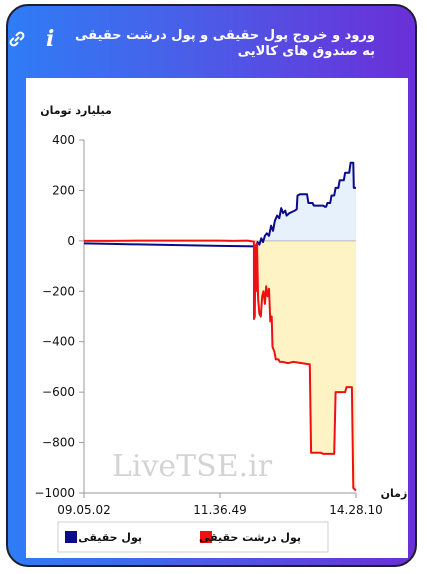  Describe the element at coordinates (206, 537) in the screenshot. I see `legend-swatch-big-real` at that location.